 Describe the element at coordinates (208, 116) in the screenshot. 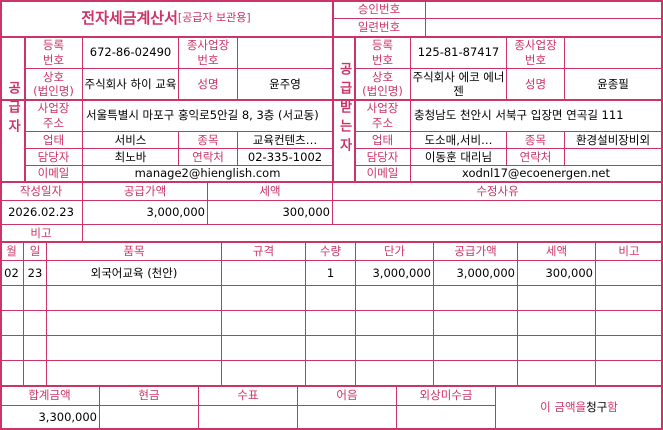

I see `supplier-address: 서울특별시 마포구 홍익로5안길 8, 3층 (서교동)` at that location.